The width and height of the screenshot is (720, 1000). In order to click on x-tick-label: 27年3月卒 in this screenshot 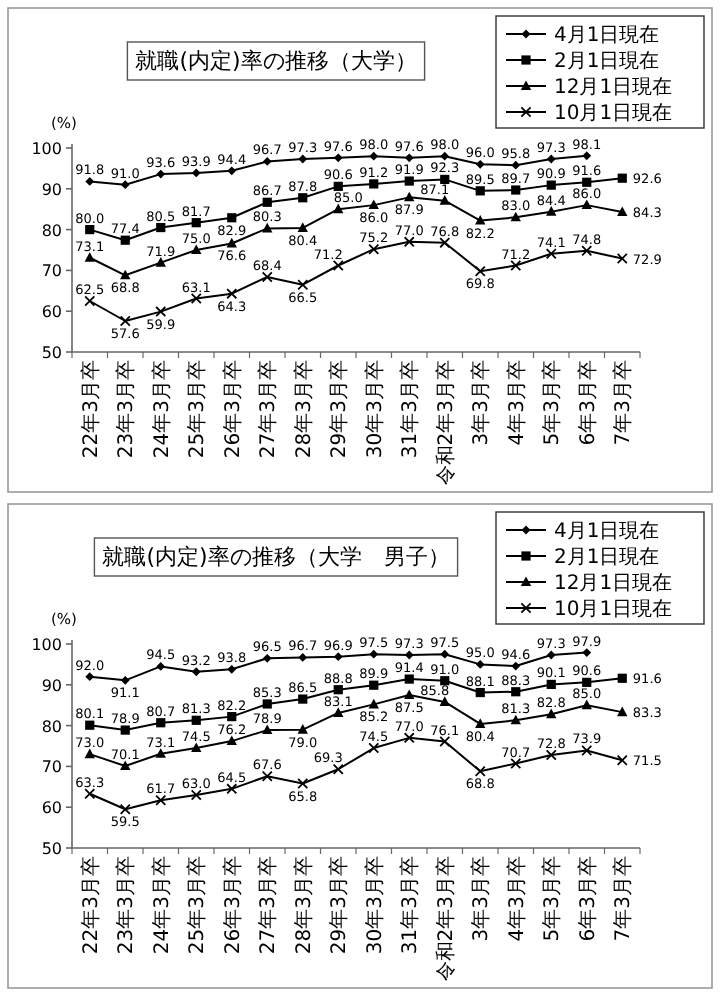, I will do `click(268, 409)`.